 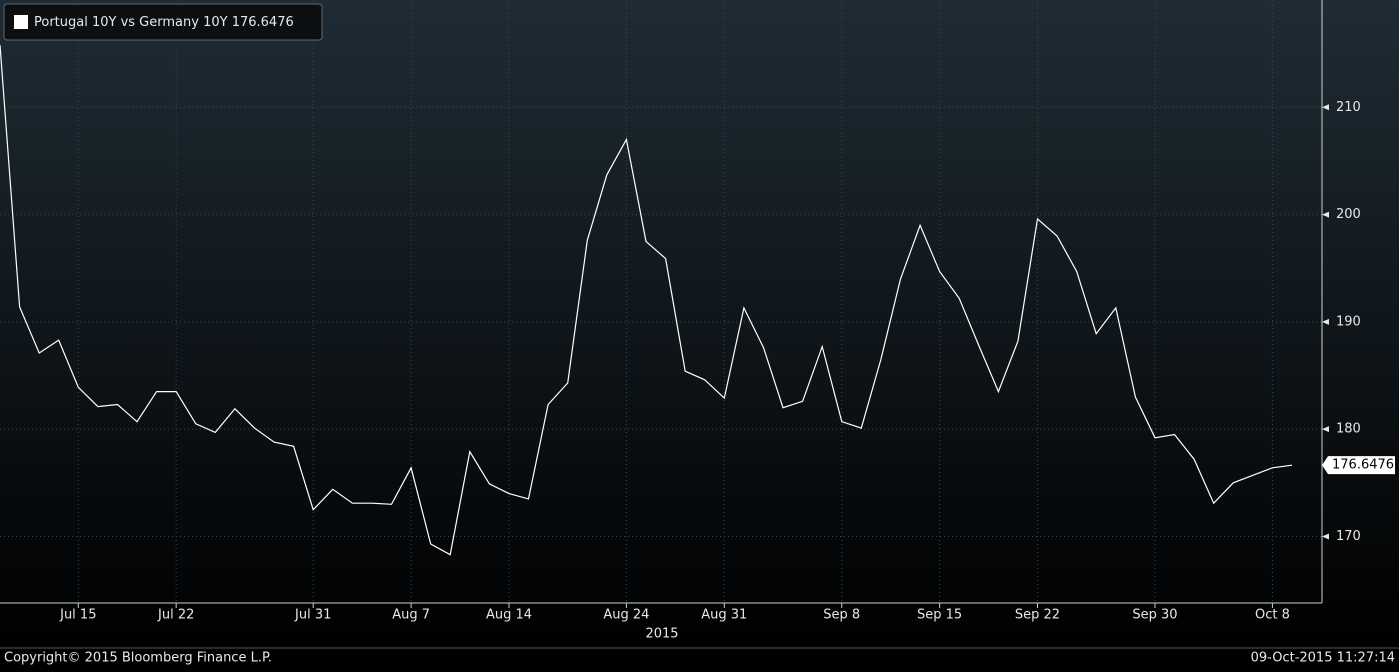 What do you see at coordinates (1348, 214) in the screenshot?
I see `y-tick-label: 200` at bounding box center [1348, 214].